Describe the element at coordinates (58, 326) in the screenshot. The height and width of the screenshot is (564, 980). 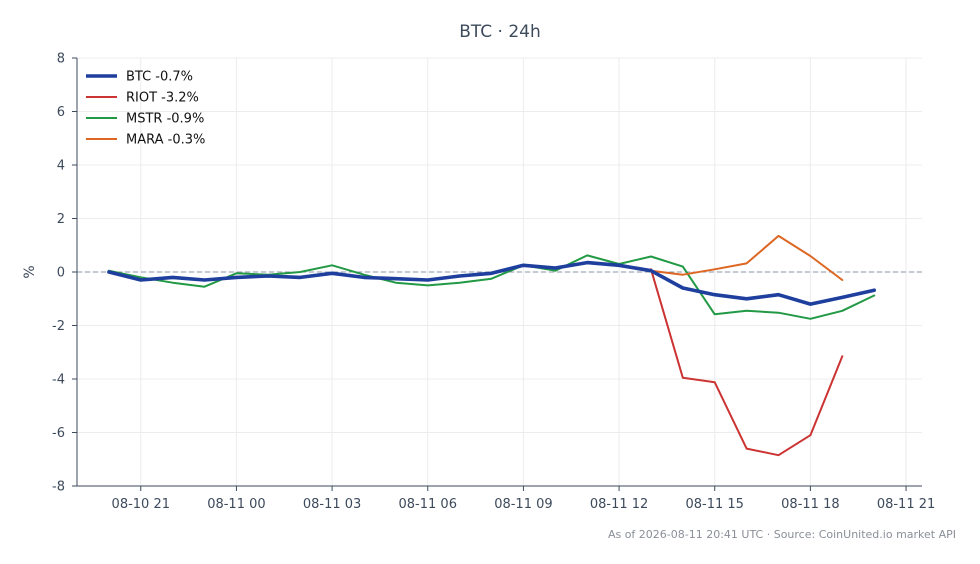
I see `y-tick-label: -2` at that location.